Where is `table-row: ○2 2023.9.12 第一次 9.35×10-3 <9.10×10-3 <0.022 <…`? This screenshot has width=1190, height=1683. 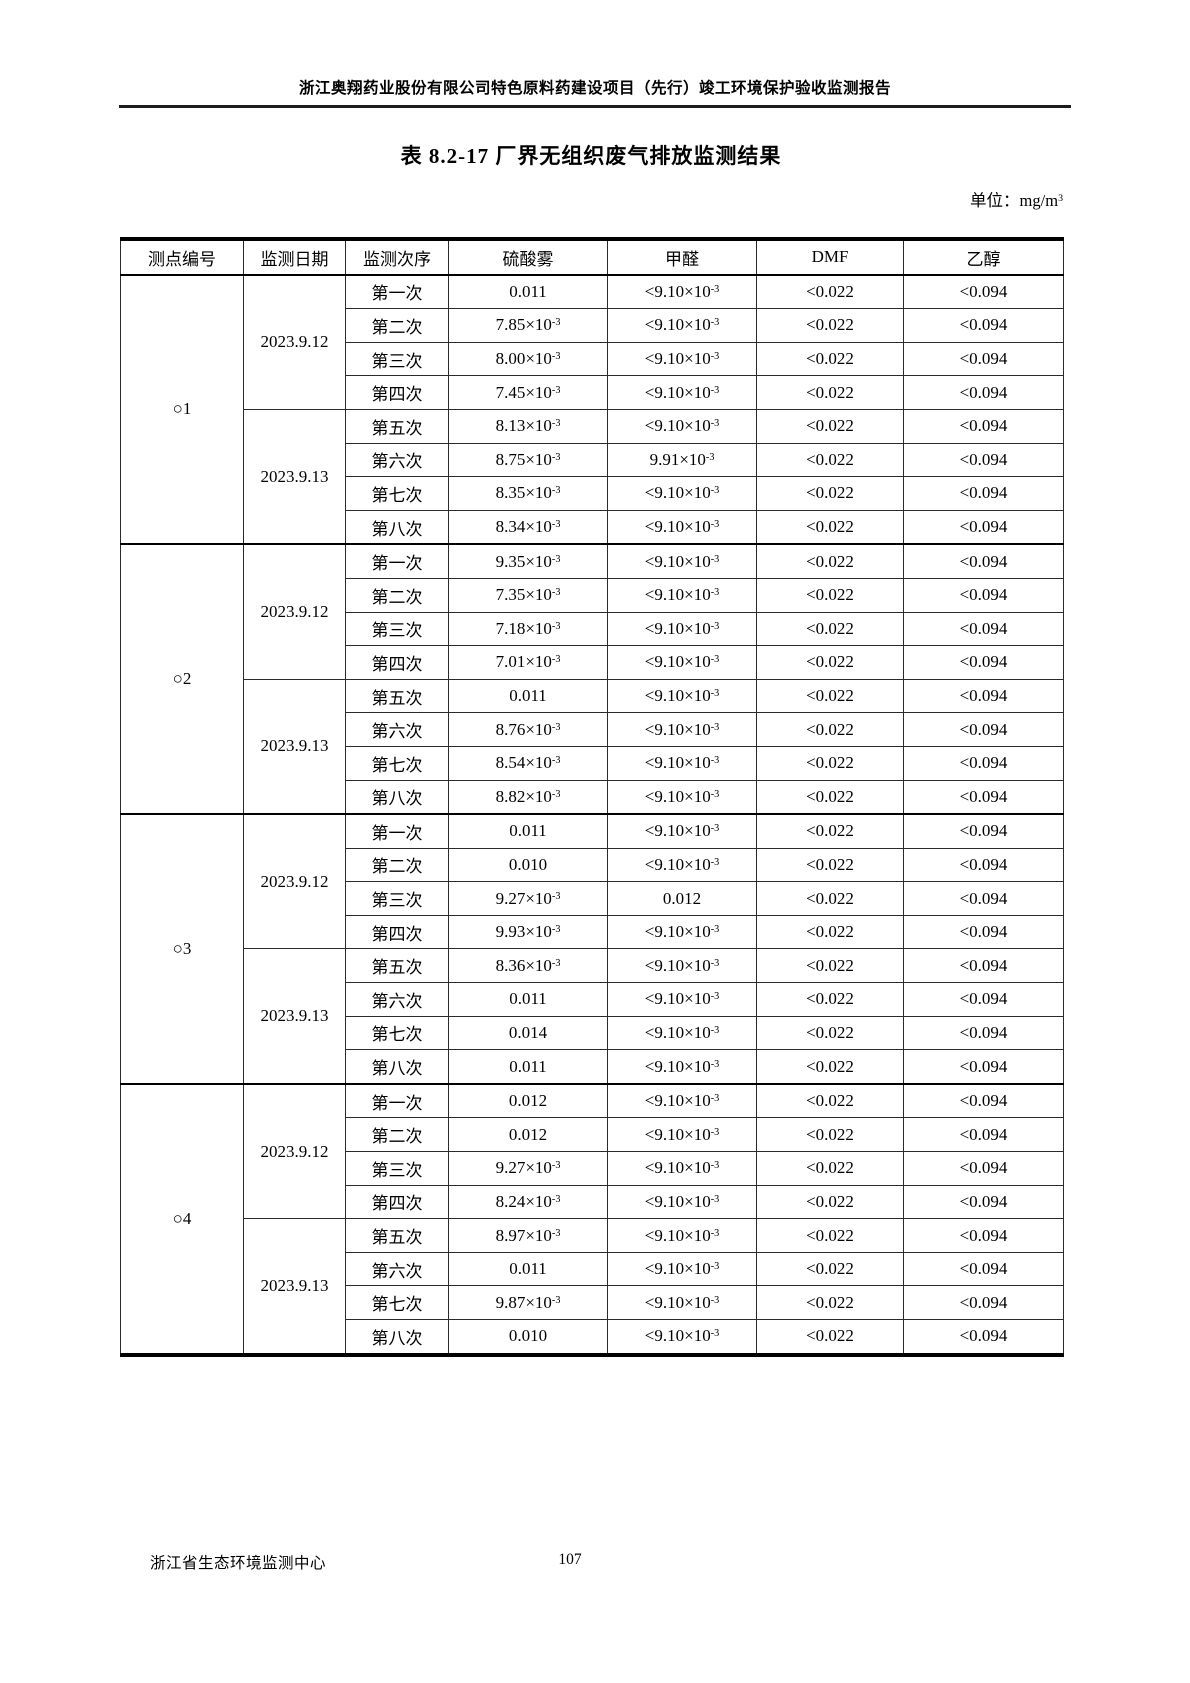
table-row: ○2 2023.9.12 第一次 9.35×10-3 <9.10×10-3 <0.022 <… is located at coordinates (592, 679).